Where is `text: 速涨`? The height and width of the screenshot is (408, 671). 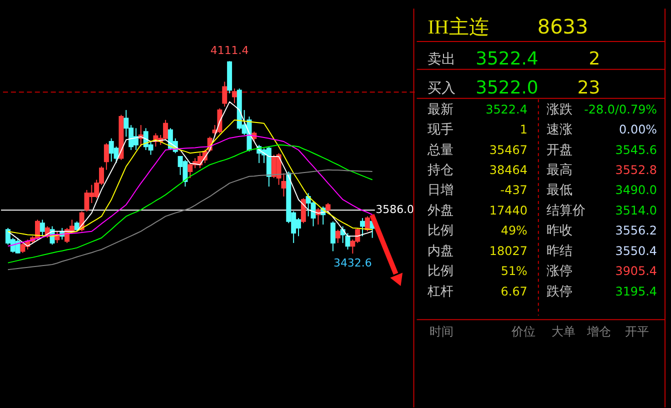
text: 速涨 is located at coordinates (559, 130).